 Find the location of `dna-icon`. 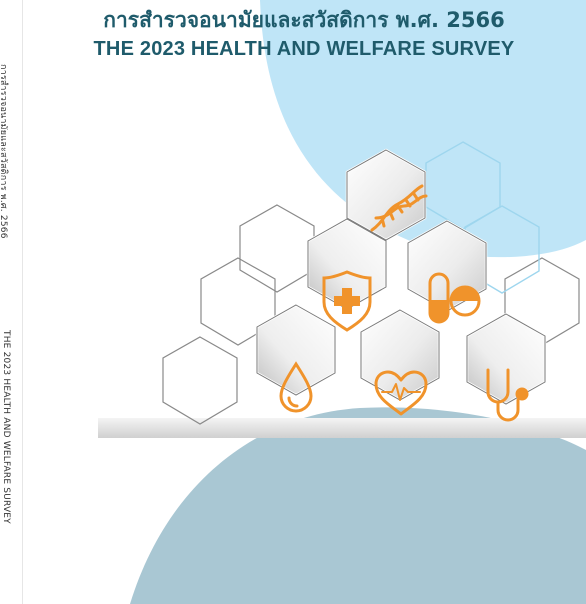

dna-icon is located at coordinates (399, 208).